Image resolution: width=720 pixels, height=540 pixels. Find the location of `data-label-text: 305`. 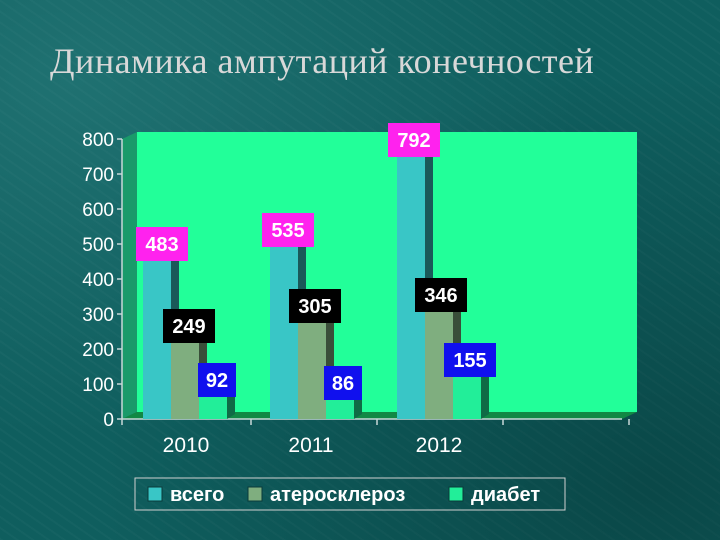

data-label-text: 305 is located at coordinates (314, 307).